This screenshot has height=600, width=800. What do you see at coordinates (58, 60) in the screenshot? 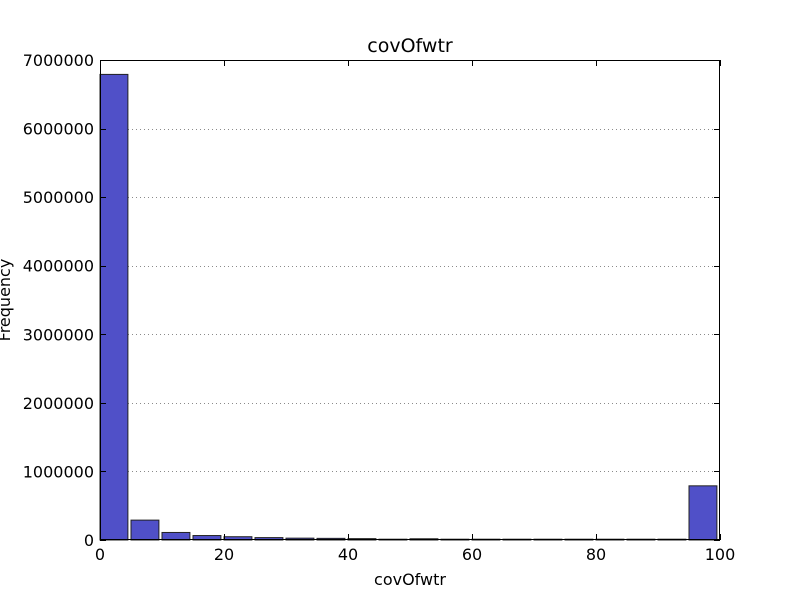
I see `y-tick-label: 7000000` at bounding box center [58, 60].